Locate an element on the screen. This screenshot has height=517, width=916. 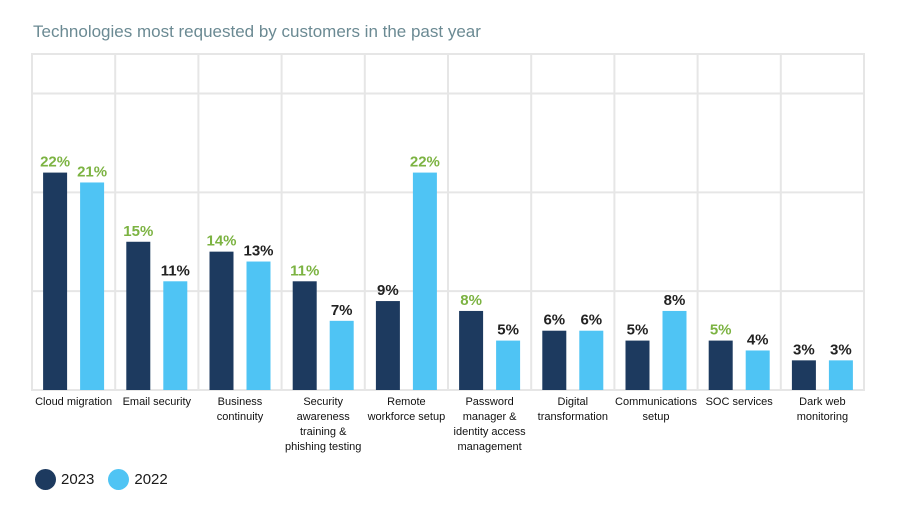
data-label-2022-4: 7% is located at coordinates (342, 310).